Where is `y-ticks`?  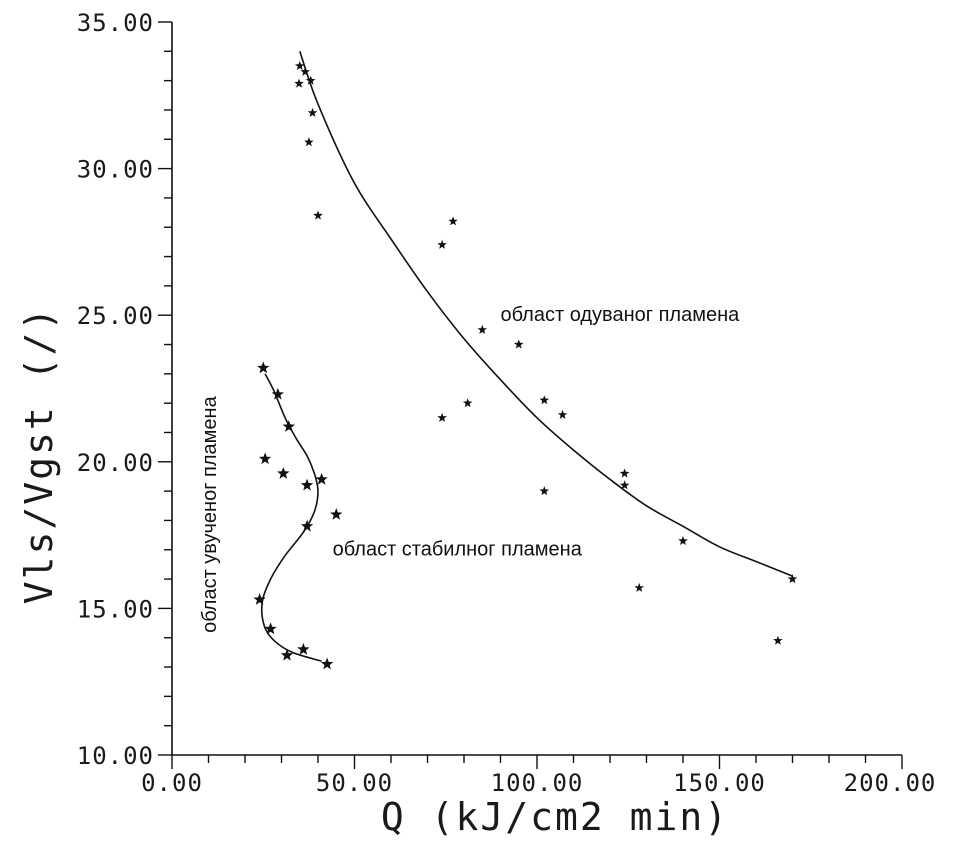
y-ticks is located at coordinates (165, 388).